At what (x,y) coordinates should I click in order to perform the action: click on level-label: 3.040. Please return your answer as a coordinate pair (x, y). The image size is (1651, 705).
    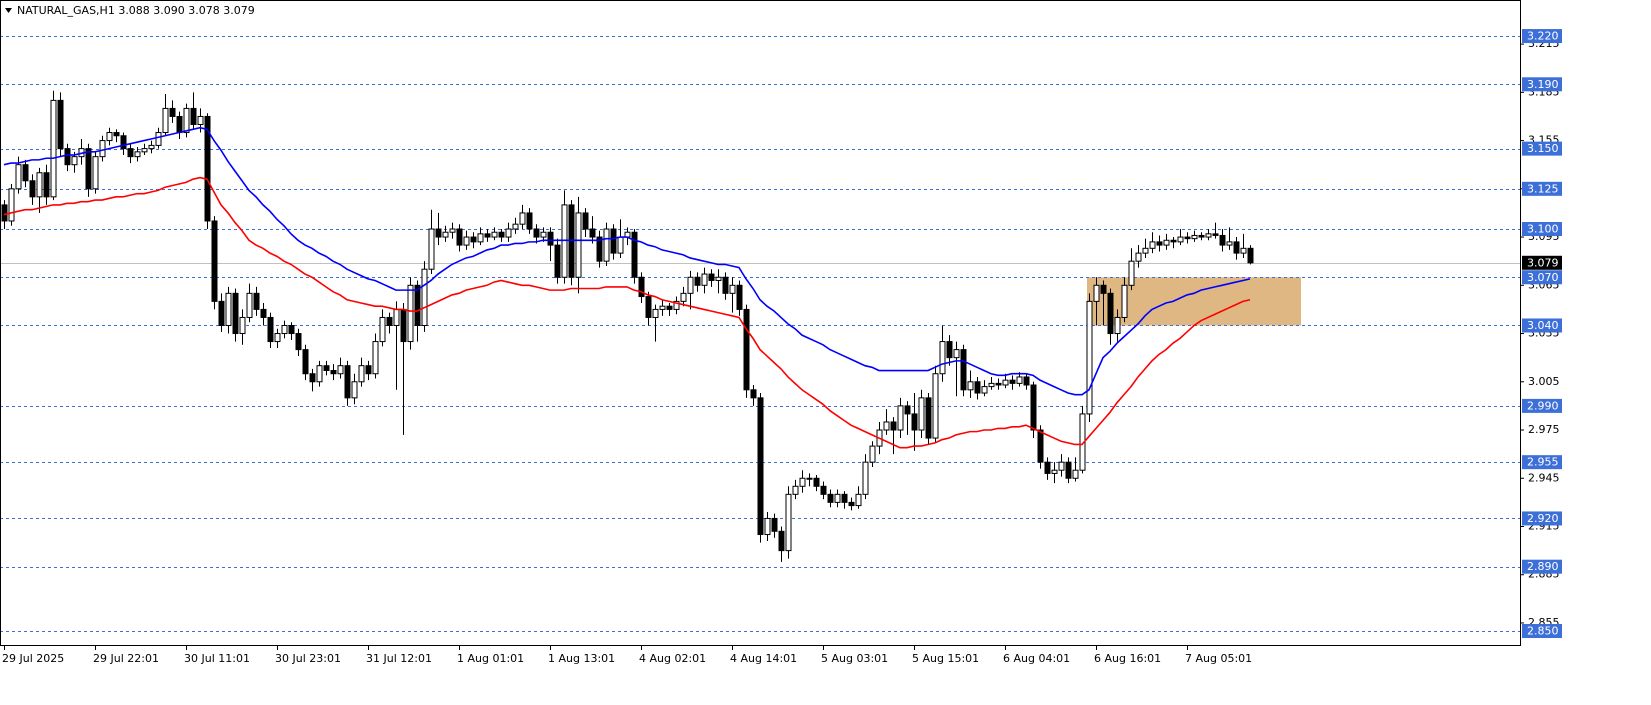
    Looking at the image, I should click on (1543, 325).